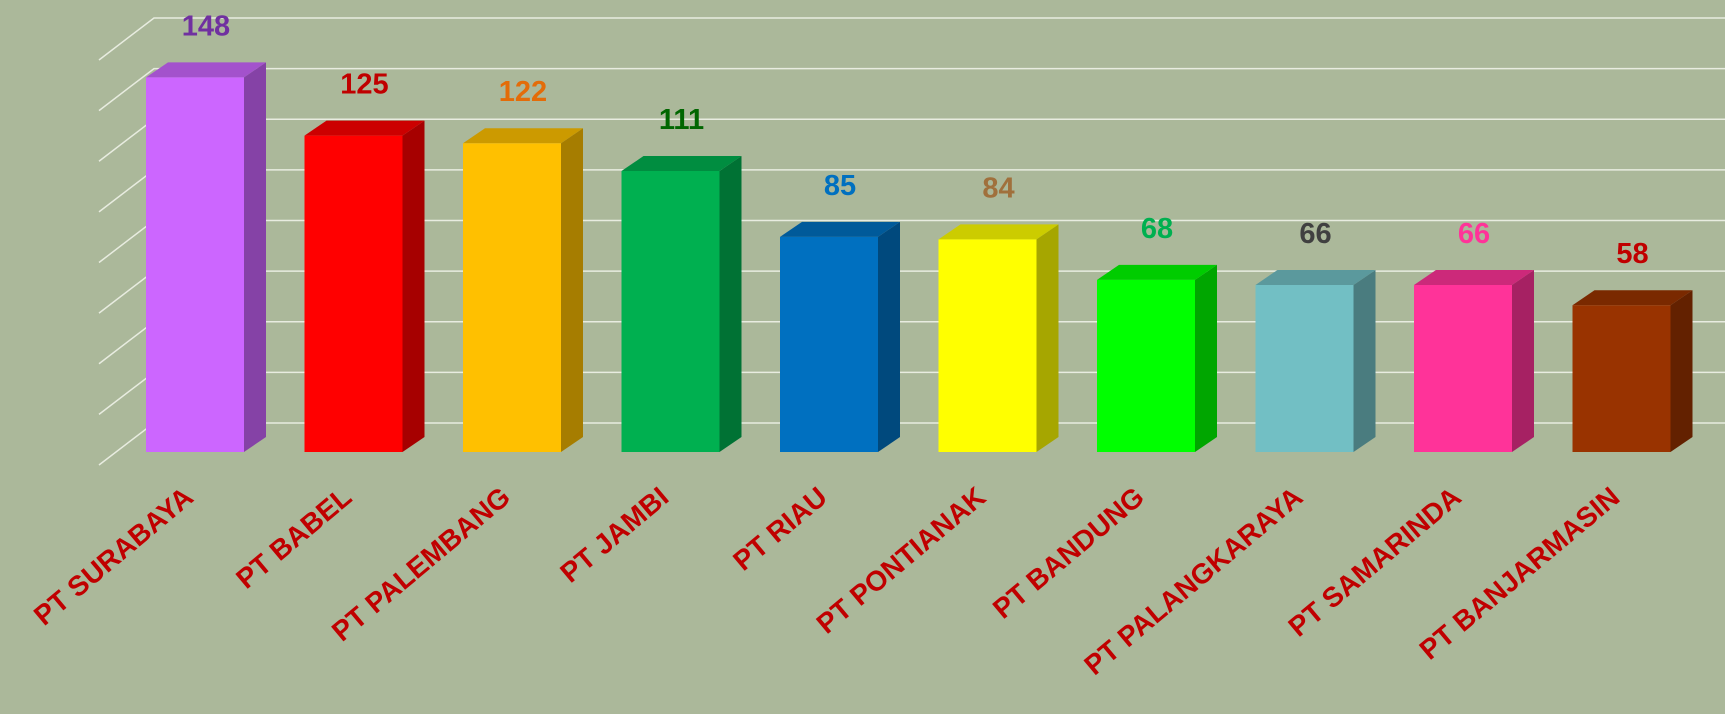  What do you see at coordinates (206, 26) in the screenshot?
I see `value-label: 148` at bounding box center [206, 26].